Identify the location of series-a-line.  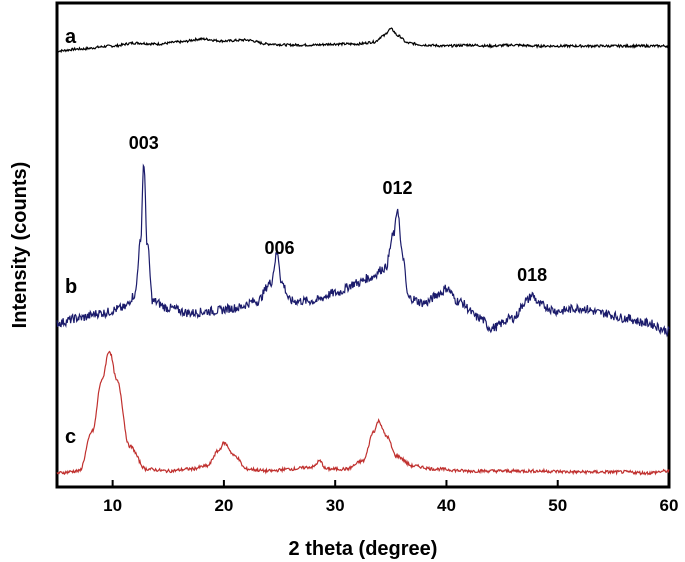
(363, 40).